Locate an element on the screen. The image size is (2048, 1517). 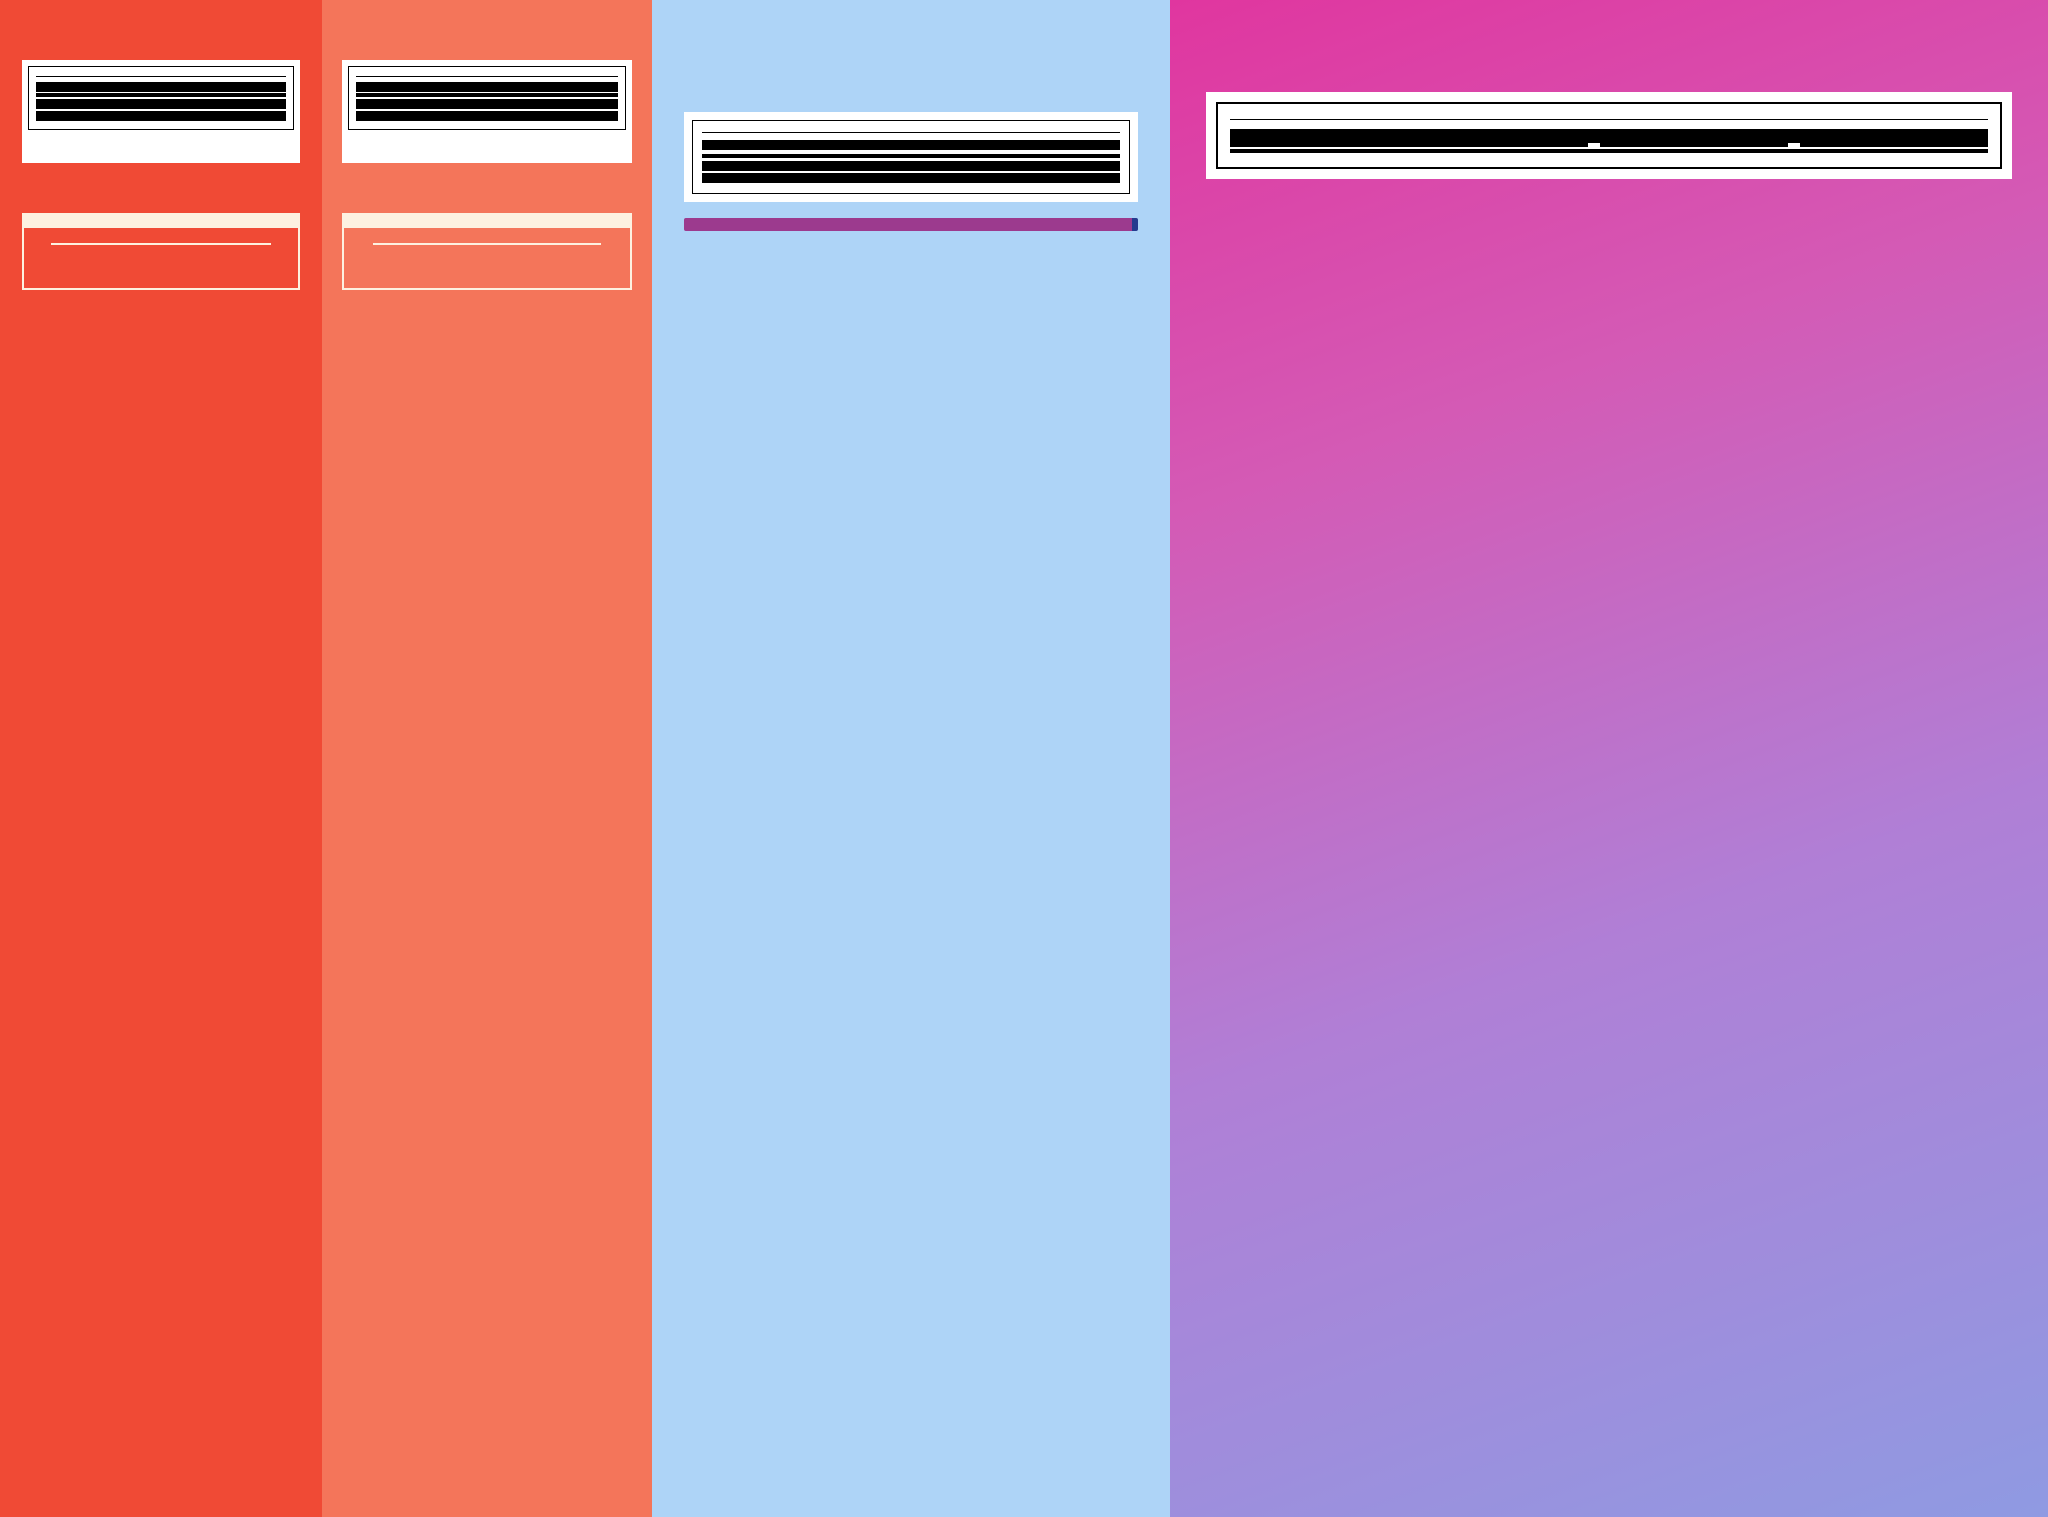
flavor-title-blueberry is located at coordinates (911, 44).